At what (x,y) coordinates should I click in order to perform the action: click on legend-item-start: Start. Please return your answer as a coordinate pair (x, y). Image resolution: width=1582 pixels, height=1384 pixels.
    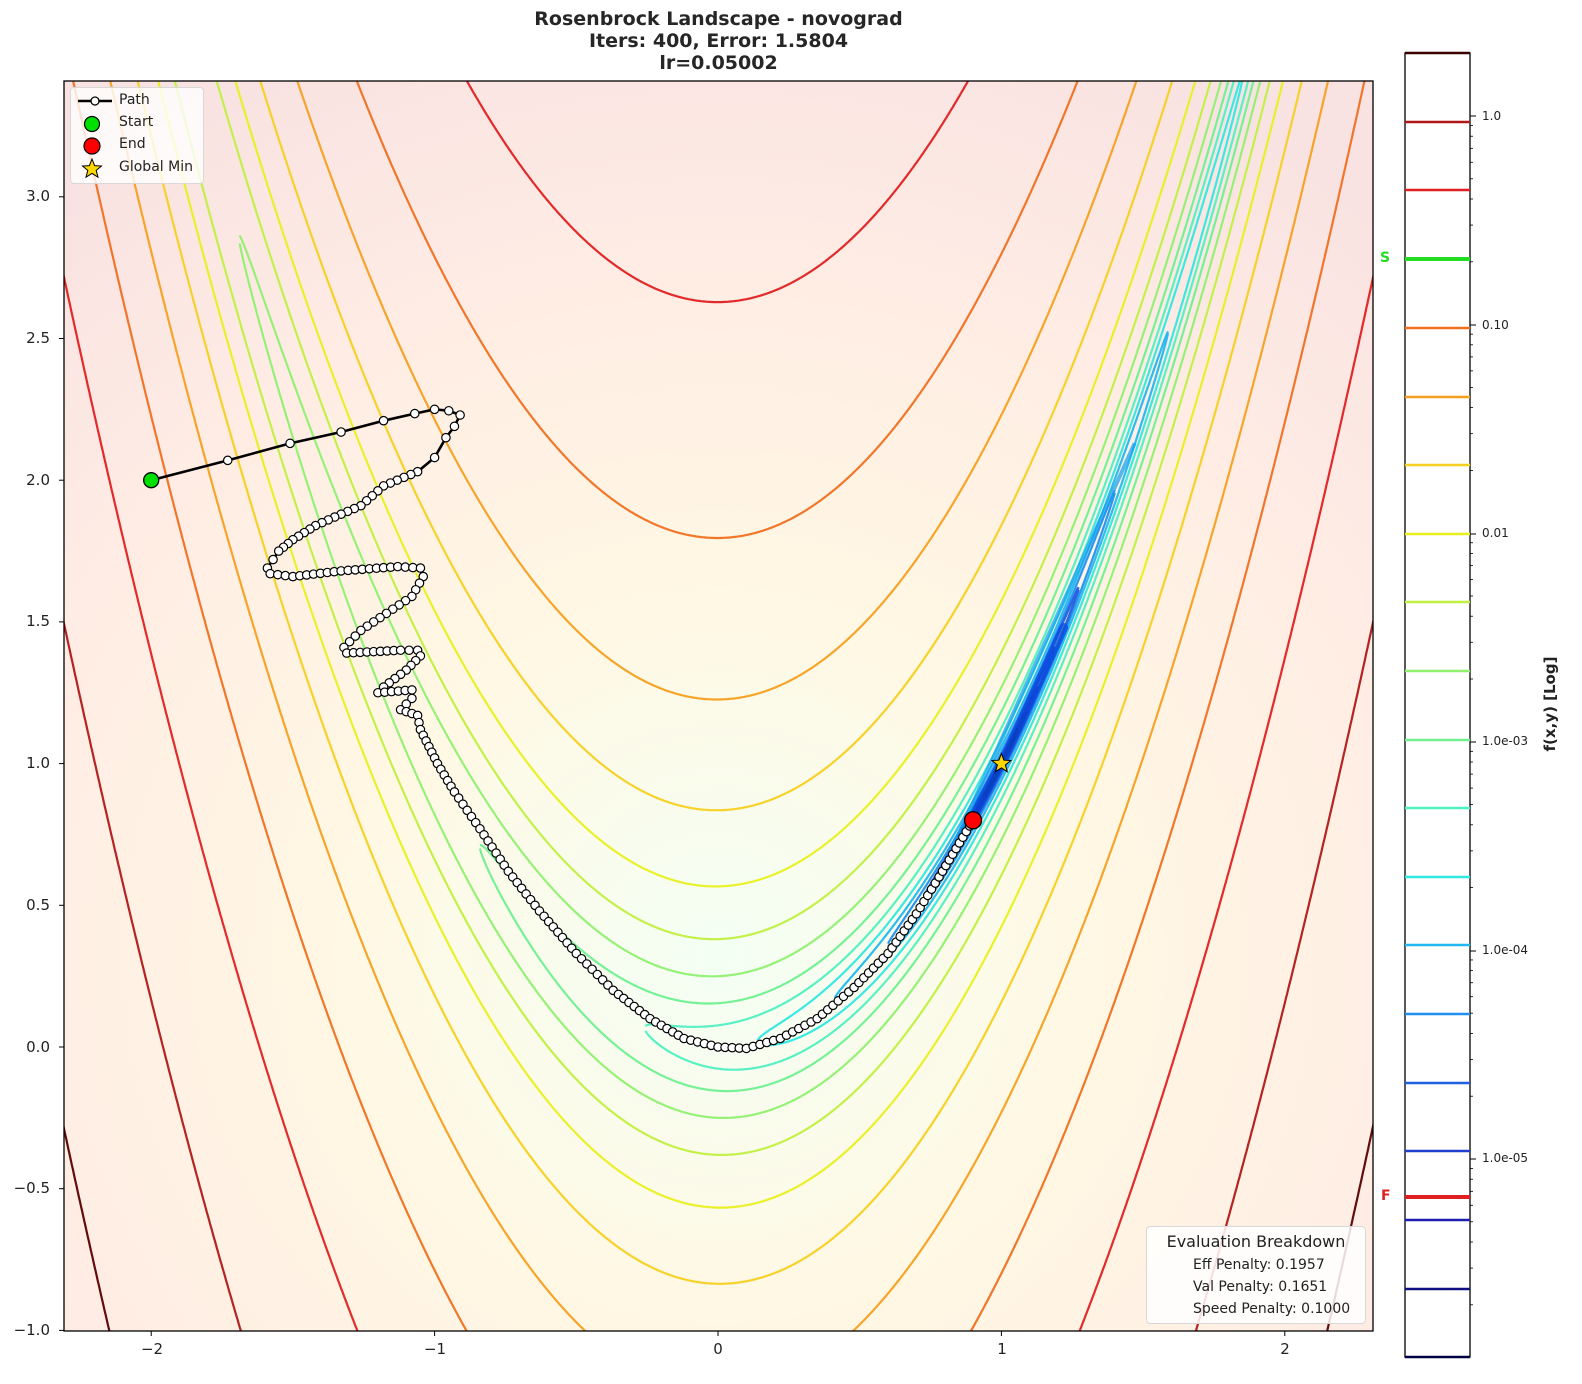
    Looking at the image, I should click on (137, 123).